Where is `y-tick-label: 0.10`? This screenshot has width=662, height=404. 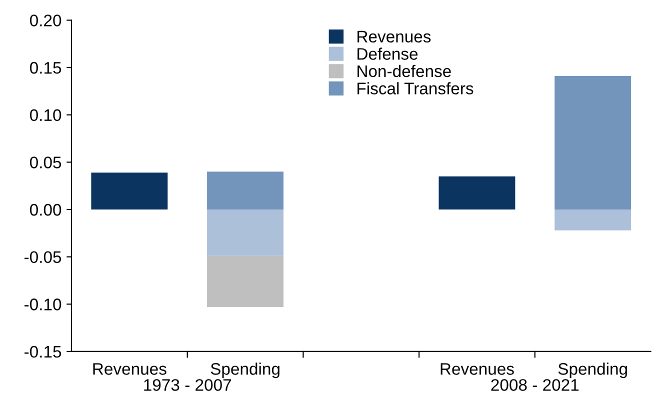
y-tick-label: 0.10 is located at coordinates (46, 115).